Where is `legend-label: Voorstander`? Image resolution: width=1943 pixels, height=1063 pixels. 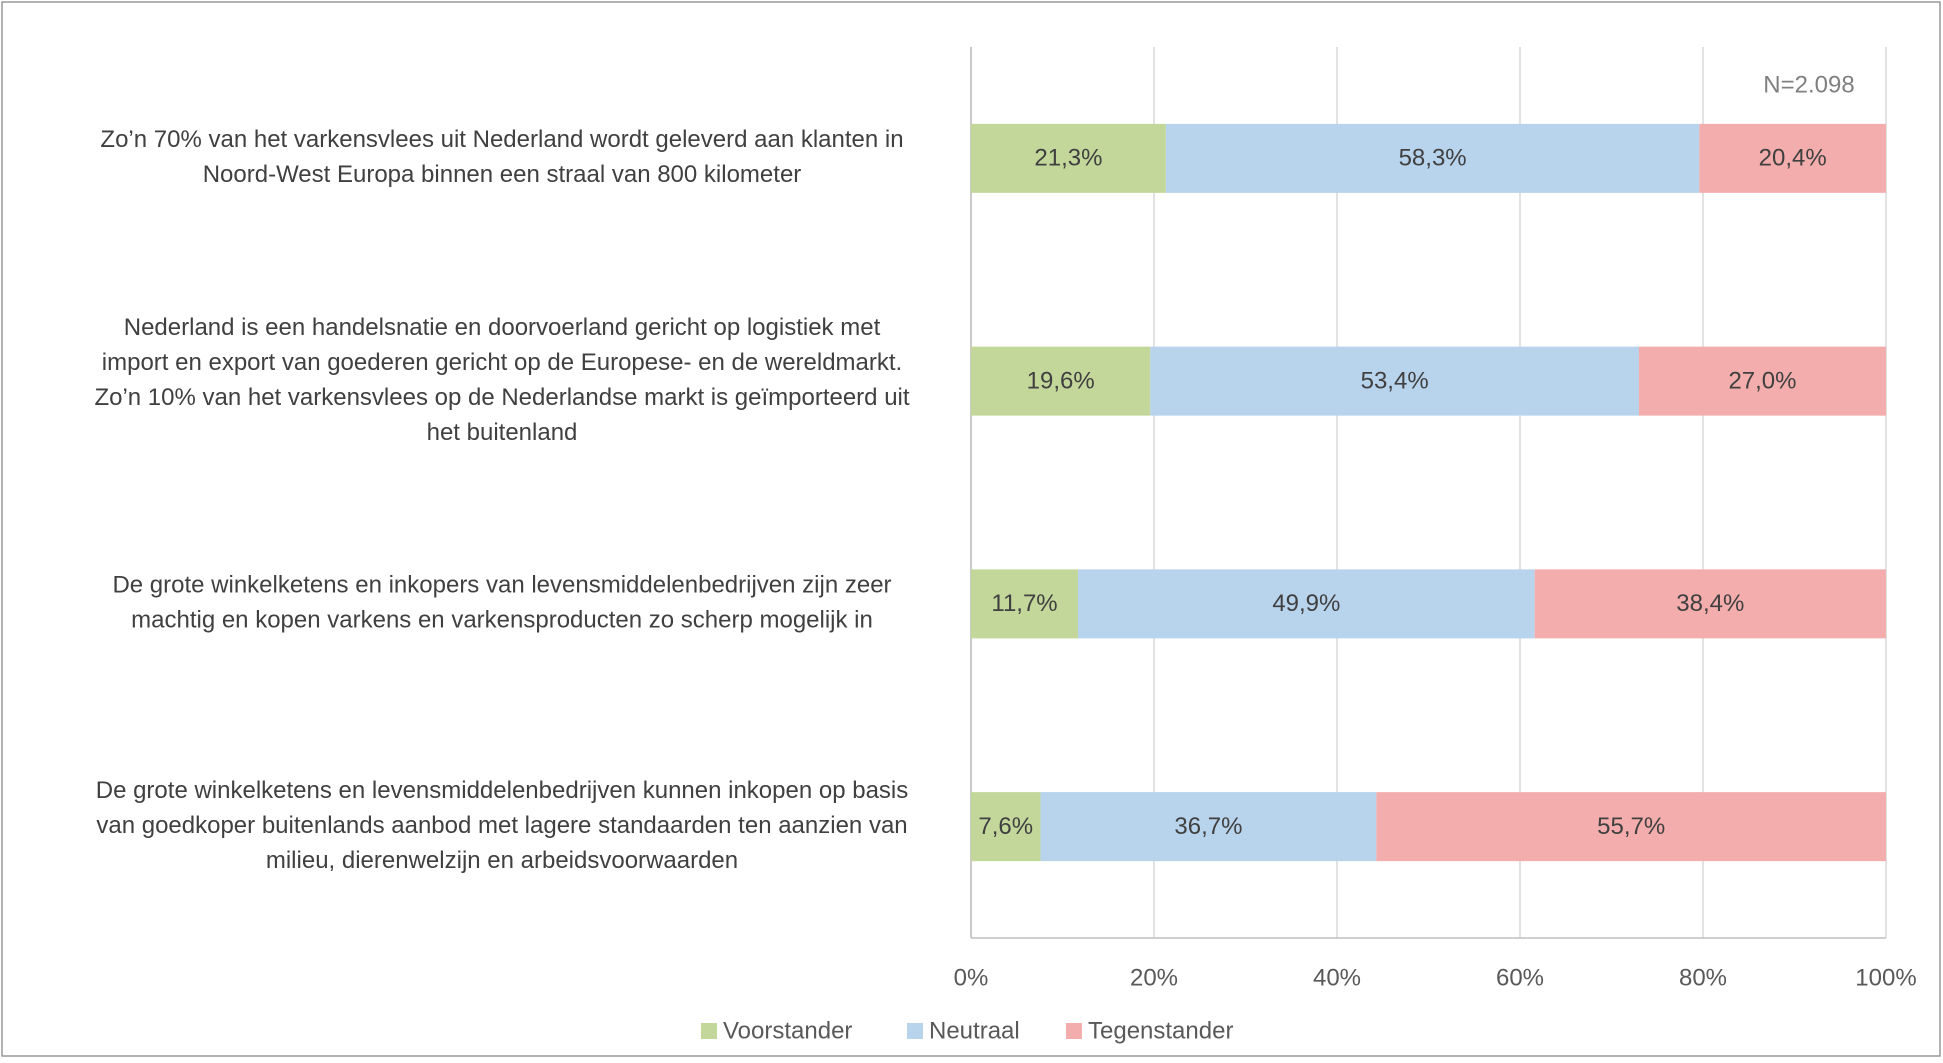
legend-label: Voorstander is located at coordinates (787, 1030).